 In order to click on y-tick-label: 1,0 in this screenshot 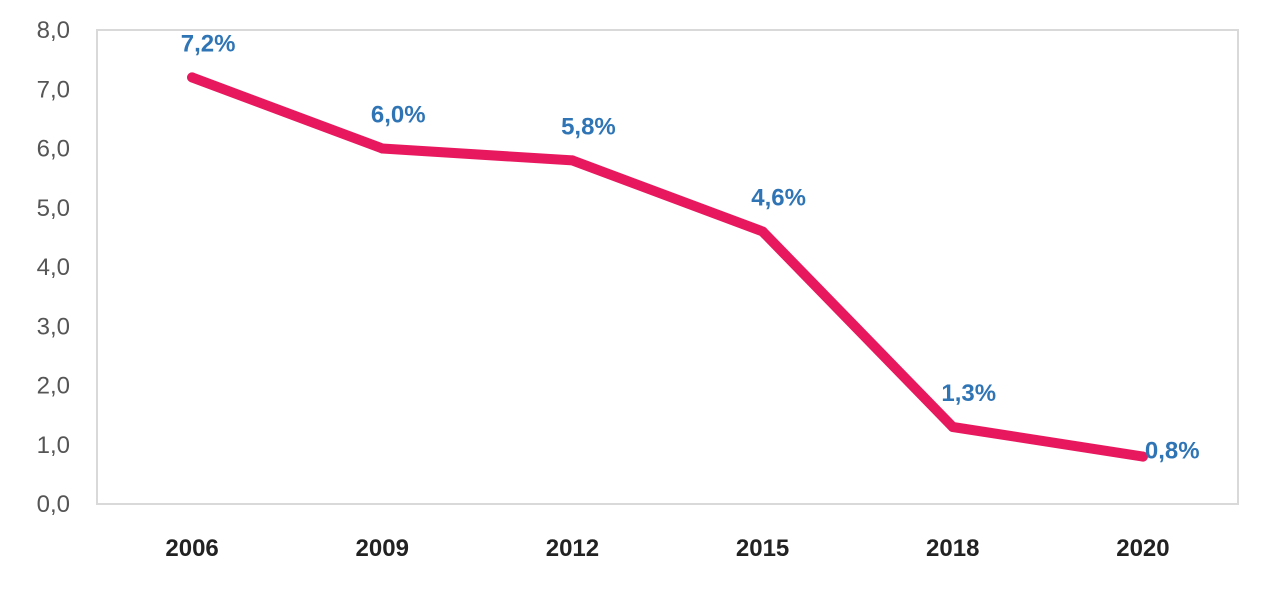, I will do `click(53, 445)`.